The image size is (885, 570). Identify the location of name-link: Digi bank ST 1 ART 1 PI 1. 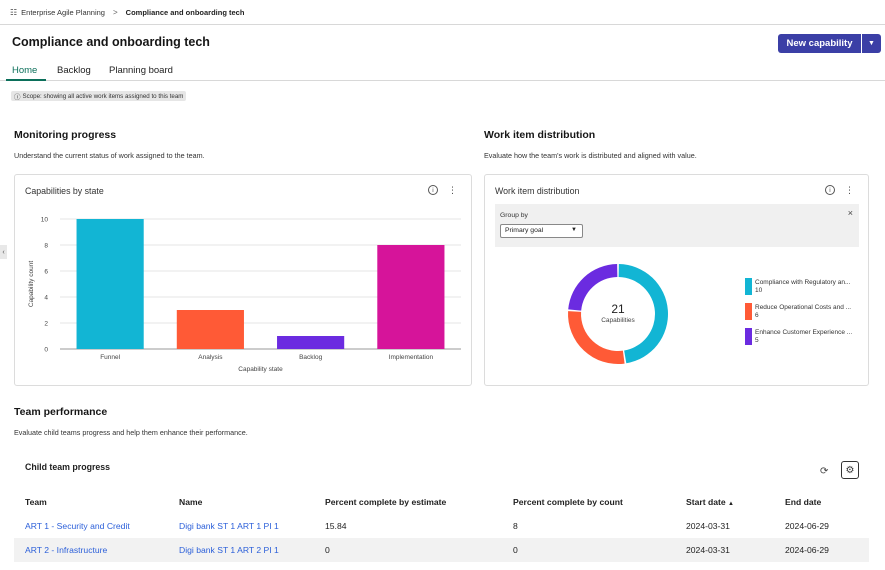
(229, 526).